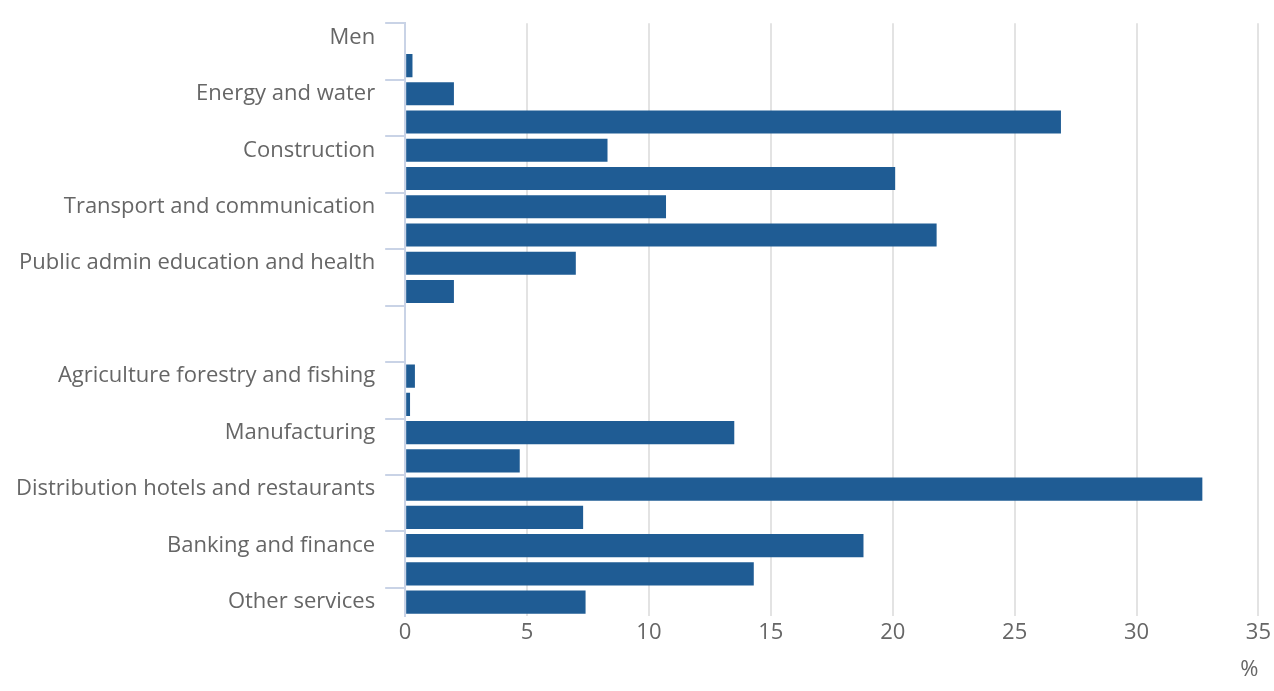 The height and width of the screenshot is (691, 1274). What do you see at coordinates (309, 147) in the screenshot?
I see `y-tick-label: Construction` at bounding box center [309, 147].